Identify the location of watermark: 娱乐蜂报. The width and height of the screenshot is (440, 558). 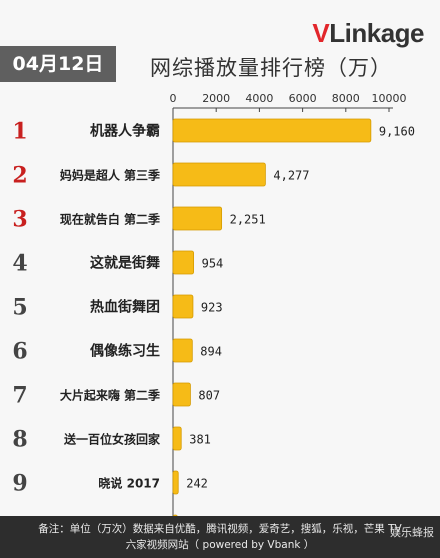
(412, 532).